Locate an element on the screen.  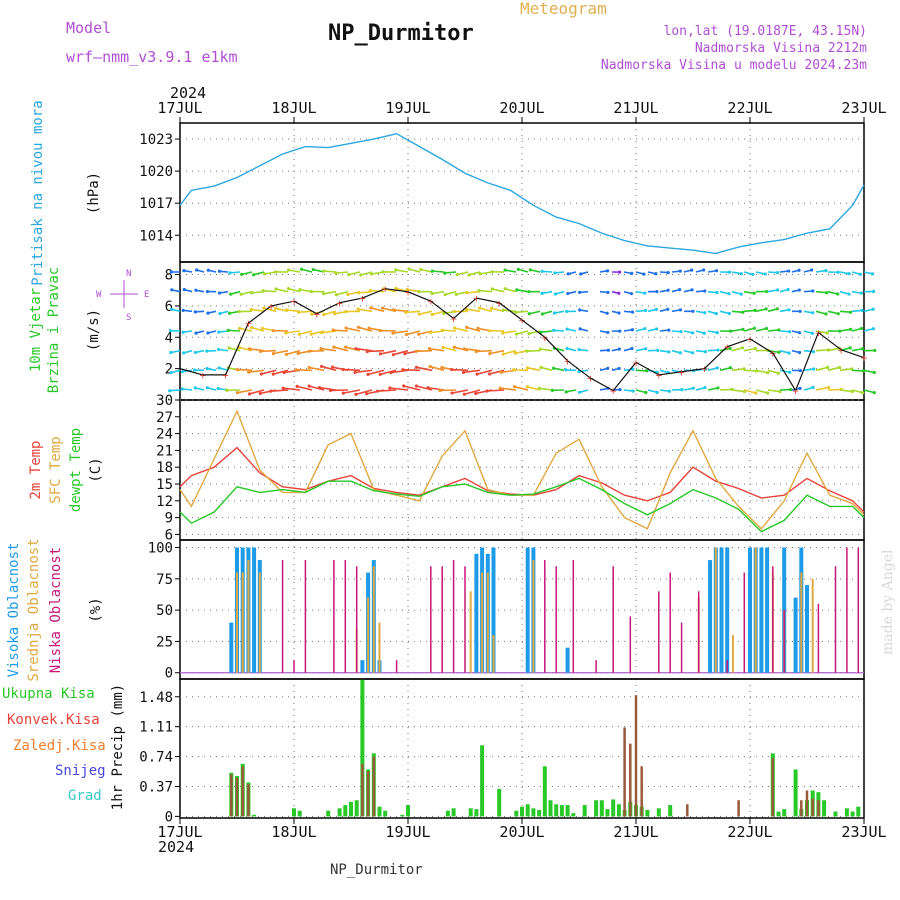
y-tick-label: 0.37 is located at coordinates (156, 787).